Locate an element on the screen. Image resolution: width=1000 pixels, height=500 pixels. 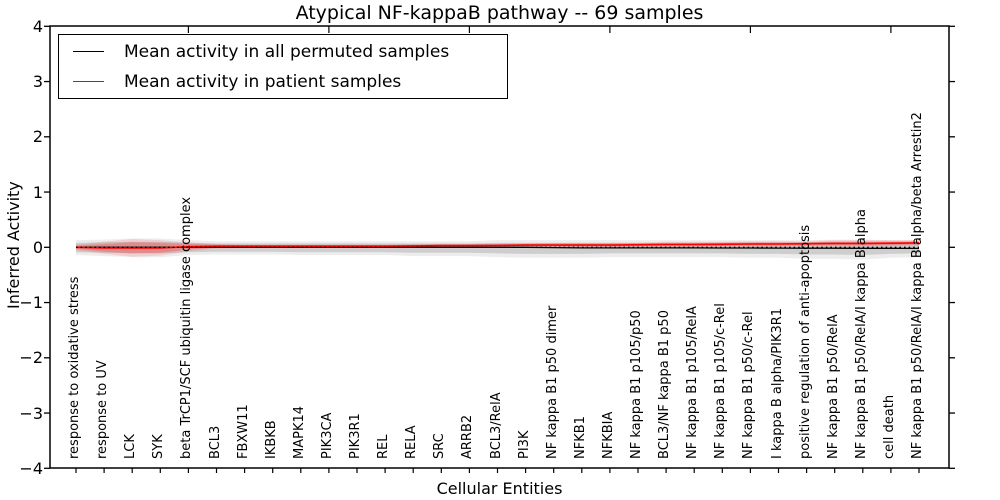
y-tick-label: 2 is located at coordinates (37, 137).